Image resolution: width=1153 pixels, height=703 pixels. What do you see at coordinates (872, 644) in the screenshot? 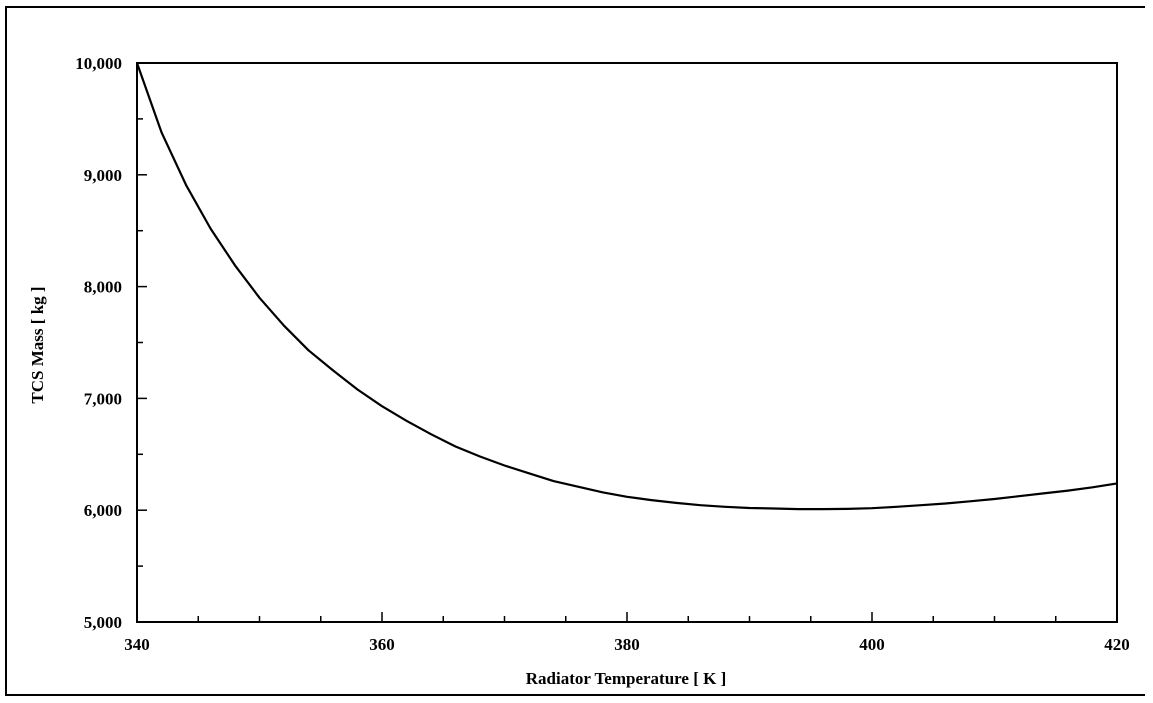
I see `x-tick-label: 400` at bounding box center [872, 644].